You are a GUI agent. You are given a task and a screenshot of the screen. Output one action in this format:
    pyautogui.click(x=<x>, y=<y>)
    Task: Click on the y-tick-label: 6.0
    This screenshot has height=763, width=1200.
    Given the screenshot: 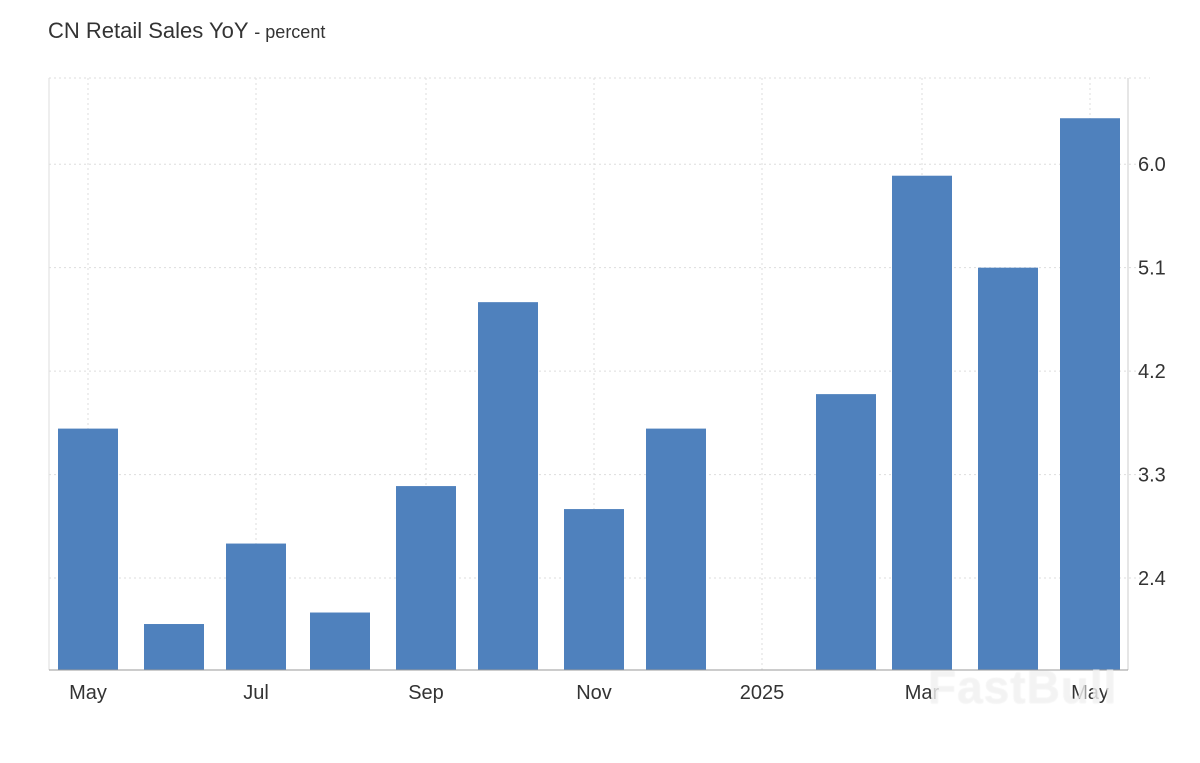 What is the action you would take?
    pyautogui.click(x=1152, y=165)
    